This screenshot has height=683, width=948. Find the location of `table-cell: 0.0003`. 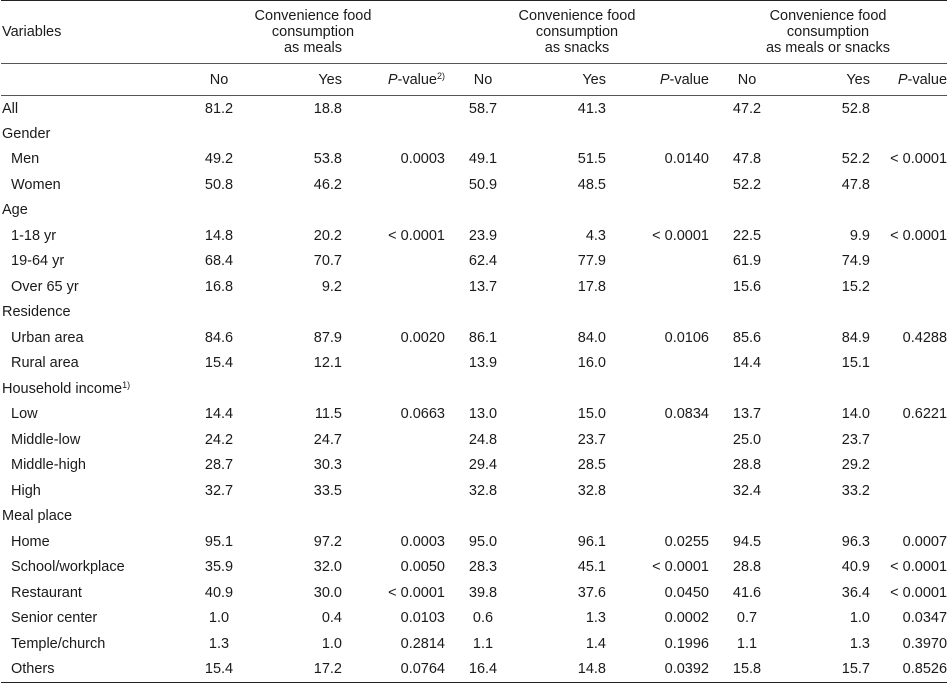

table-cell: 0.0003 is located at coordinates (422, 541).